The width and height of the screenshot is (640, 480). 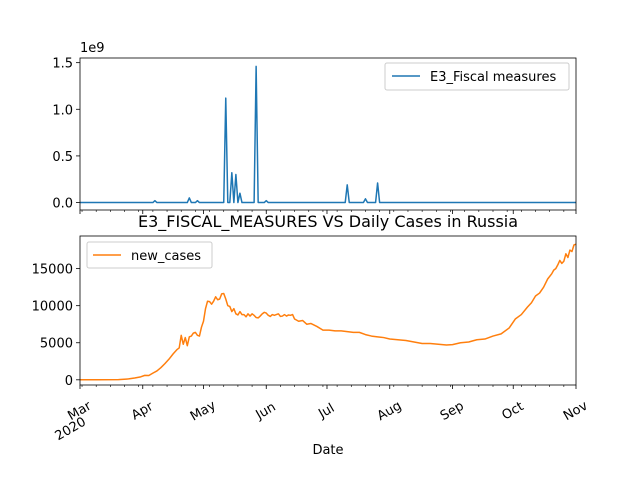 I want to click on fiscal-y-tick-label: 1.0, so click(x=62, y=110).